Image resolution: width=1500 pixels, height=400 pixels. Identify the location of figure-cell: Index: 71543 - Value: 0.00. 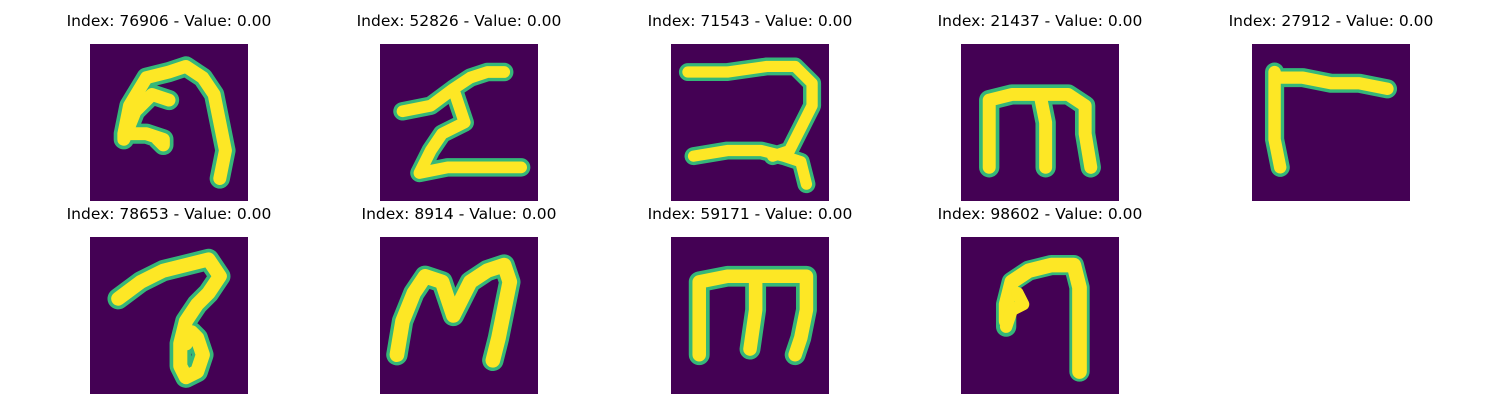
(750, 99).